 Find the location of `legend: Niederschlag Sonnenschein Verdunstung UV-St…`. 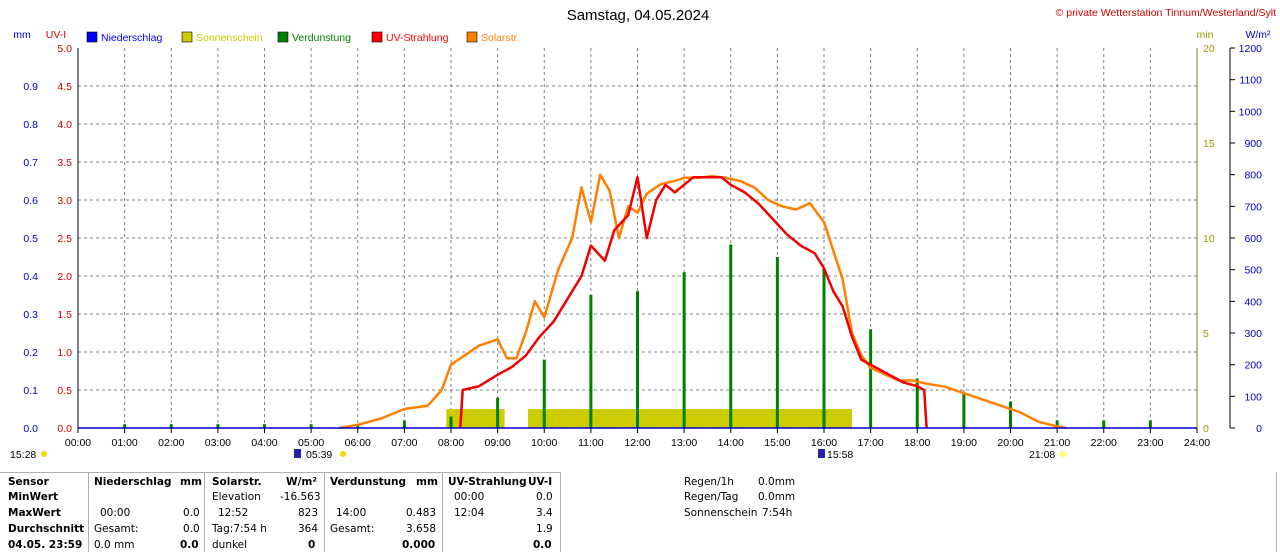

legend: Niederschlag Sonnenschein Verdunstung UV-St… is located at coordinates (303, 37).